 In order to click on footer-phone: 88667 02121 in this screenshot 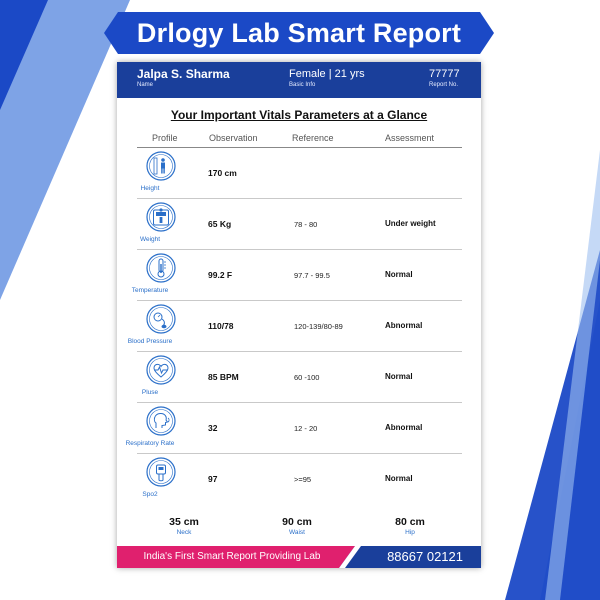, I will do `click(425, 556)`.